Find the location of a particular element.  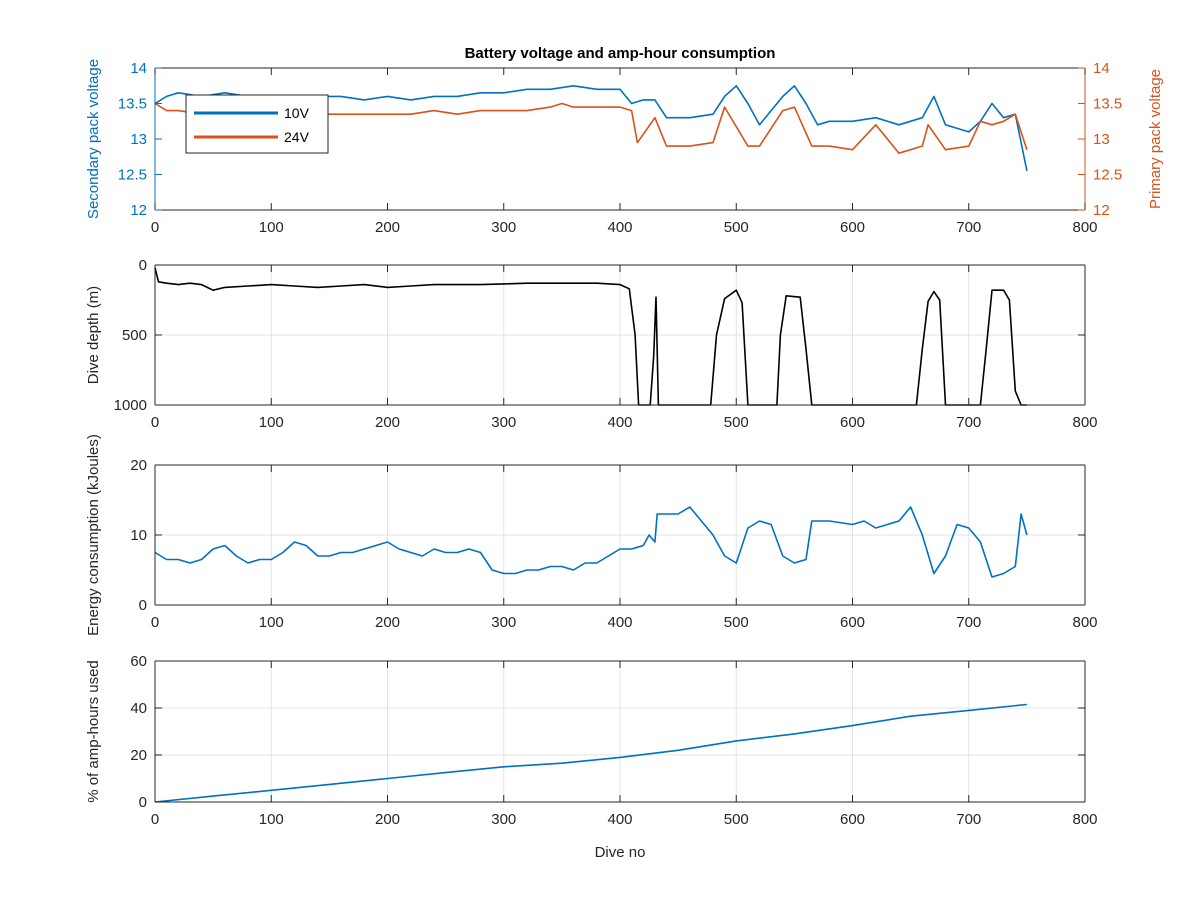

y-tick-label: 40 is located at coordinates (138, 708).